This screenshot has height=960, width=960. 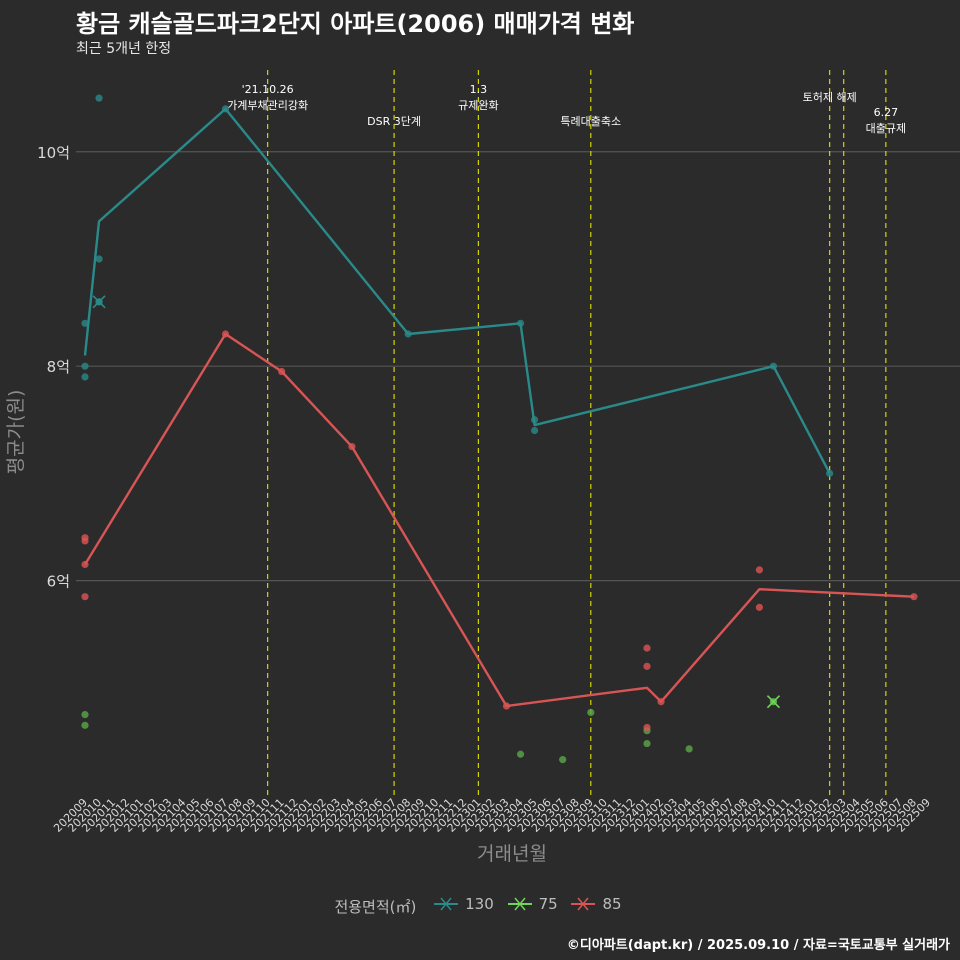 I want to click on y-axis-title: 평균가(원), so click(x=16, y=432).